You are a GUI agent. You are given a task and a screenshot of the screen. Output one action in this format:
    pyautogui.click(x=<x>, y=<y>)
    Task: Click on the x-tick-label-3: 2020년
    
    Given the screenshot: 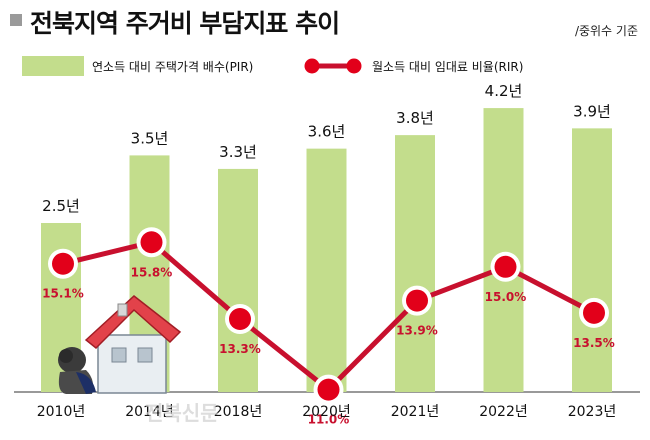 What is the action you would take?
    pyautogui.click(x=326, y=412)
    